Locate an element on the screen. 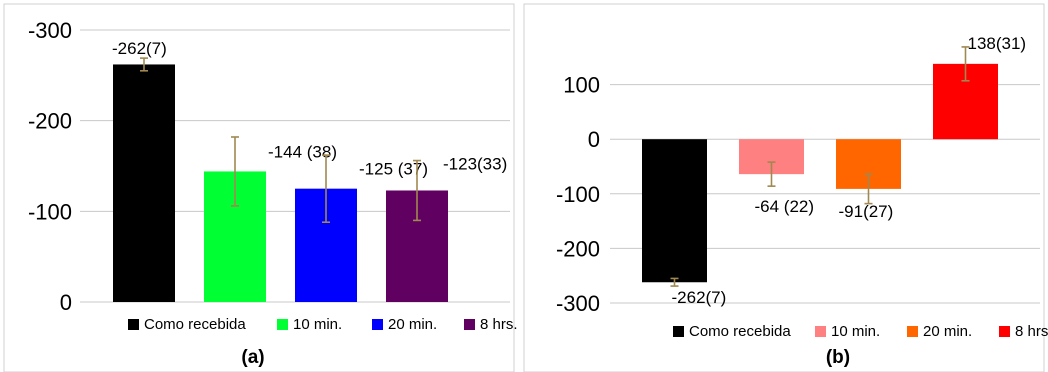 The width and height of the screenshot is (1048, 372). data-label: -91(27) is located at coordinates (866, 211).